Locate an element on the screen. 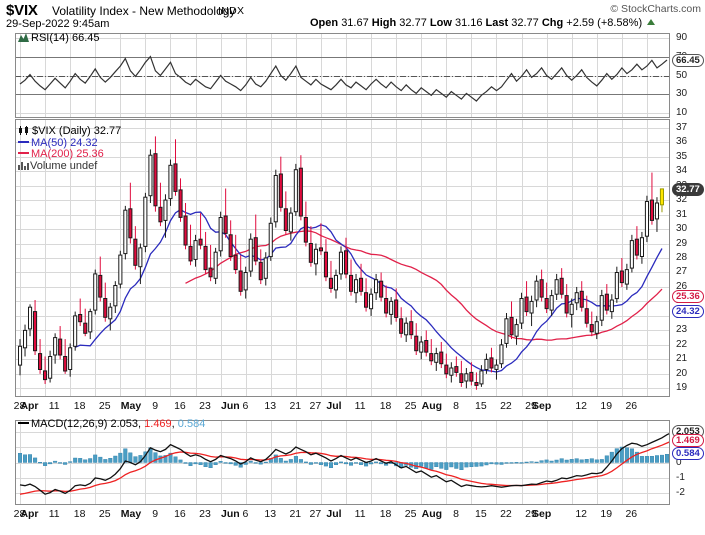 The height and width of the screenshot is (535, 705). rsi-y-tick: 90 is located at coordinates (682, 37).